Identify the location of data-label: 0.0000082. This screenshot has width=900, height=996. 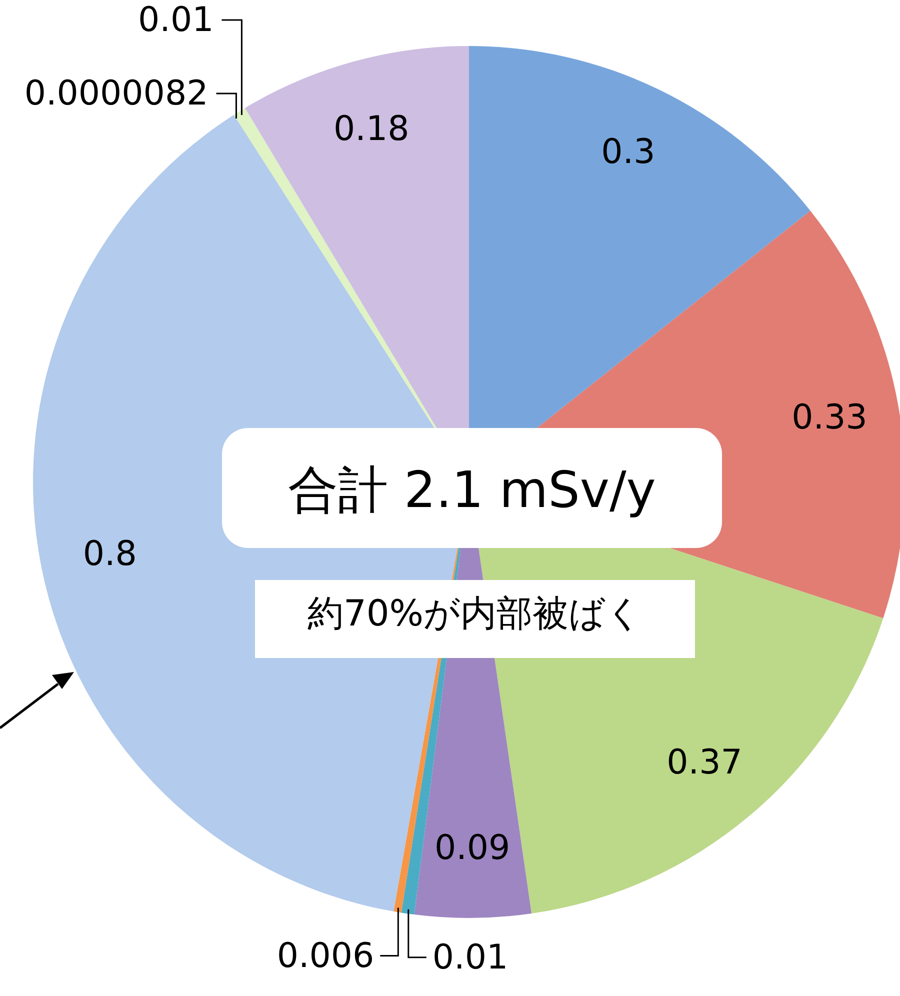
(116, 94).